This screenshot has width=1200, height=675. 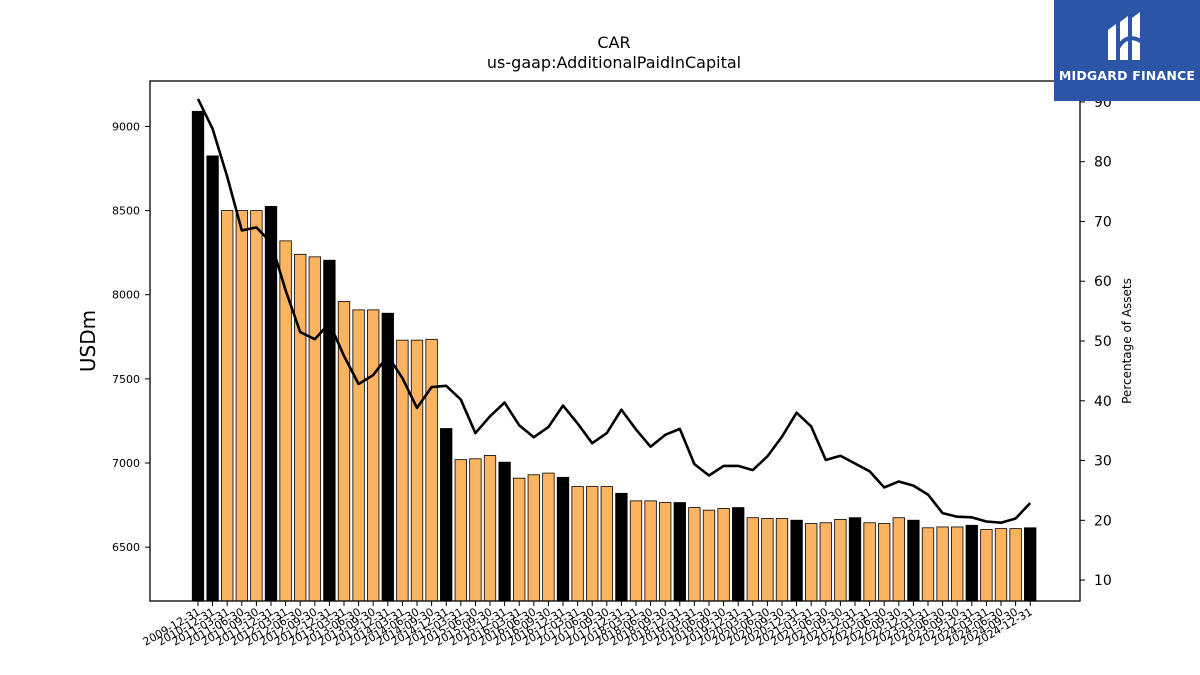 I want to click on y-tick-label: 8000, so click(x=126, y=295).